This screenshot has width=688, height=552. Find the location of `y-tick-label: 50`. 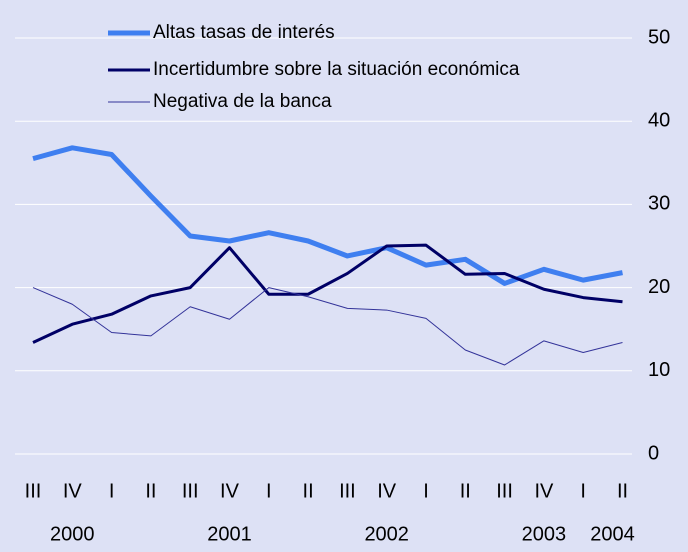

y-tick-label: 50 is located at coordinates (659, 37).